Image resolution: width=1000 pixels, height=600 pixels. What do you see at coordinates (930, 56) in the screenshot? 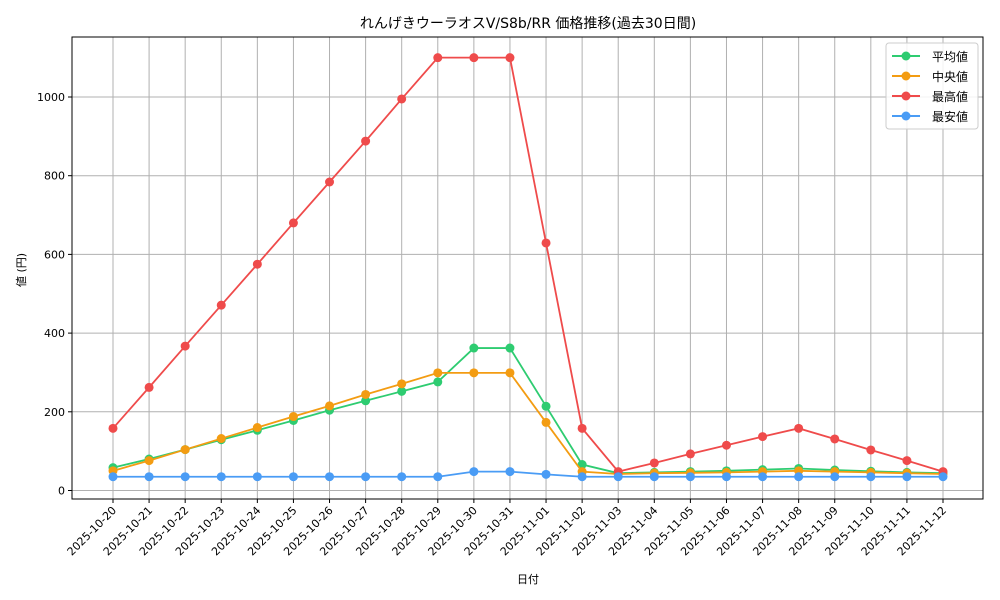
I see `legend-item: 平均値` at bounding box center [930, 56].